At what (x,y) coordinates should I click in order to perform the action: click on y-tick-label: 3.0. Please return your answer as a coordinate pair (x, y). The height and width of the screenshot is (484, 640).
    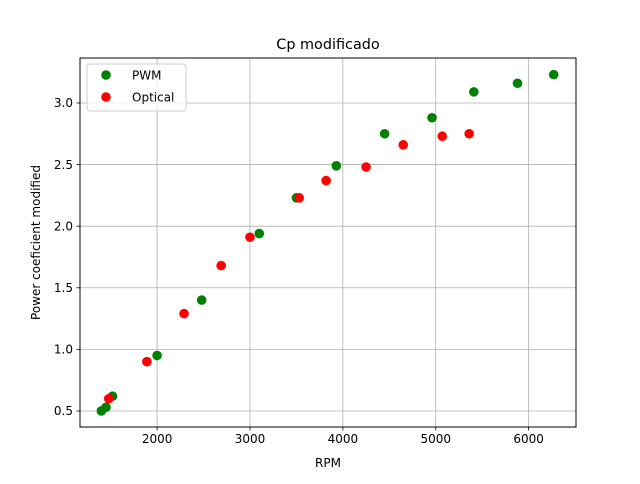
    Looking at the image, I should click on (63, 103).